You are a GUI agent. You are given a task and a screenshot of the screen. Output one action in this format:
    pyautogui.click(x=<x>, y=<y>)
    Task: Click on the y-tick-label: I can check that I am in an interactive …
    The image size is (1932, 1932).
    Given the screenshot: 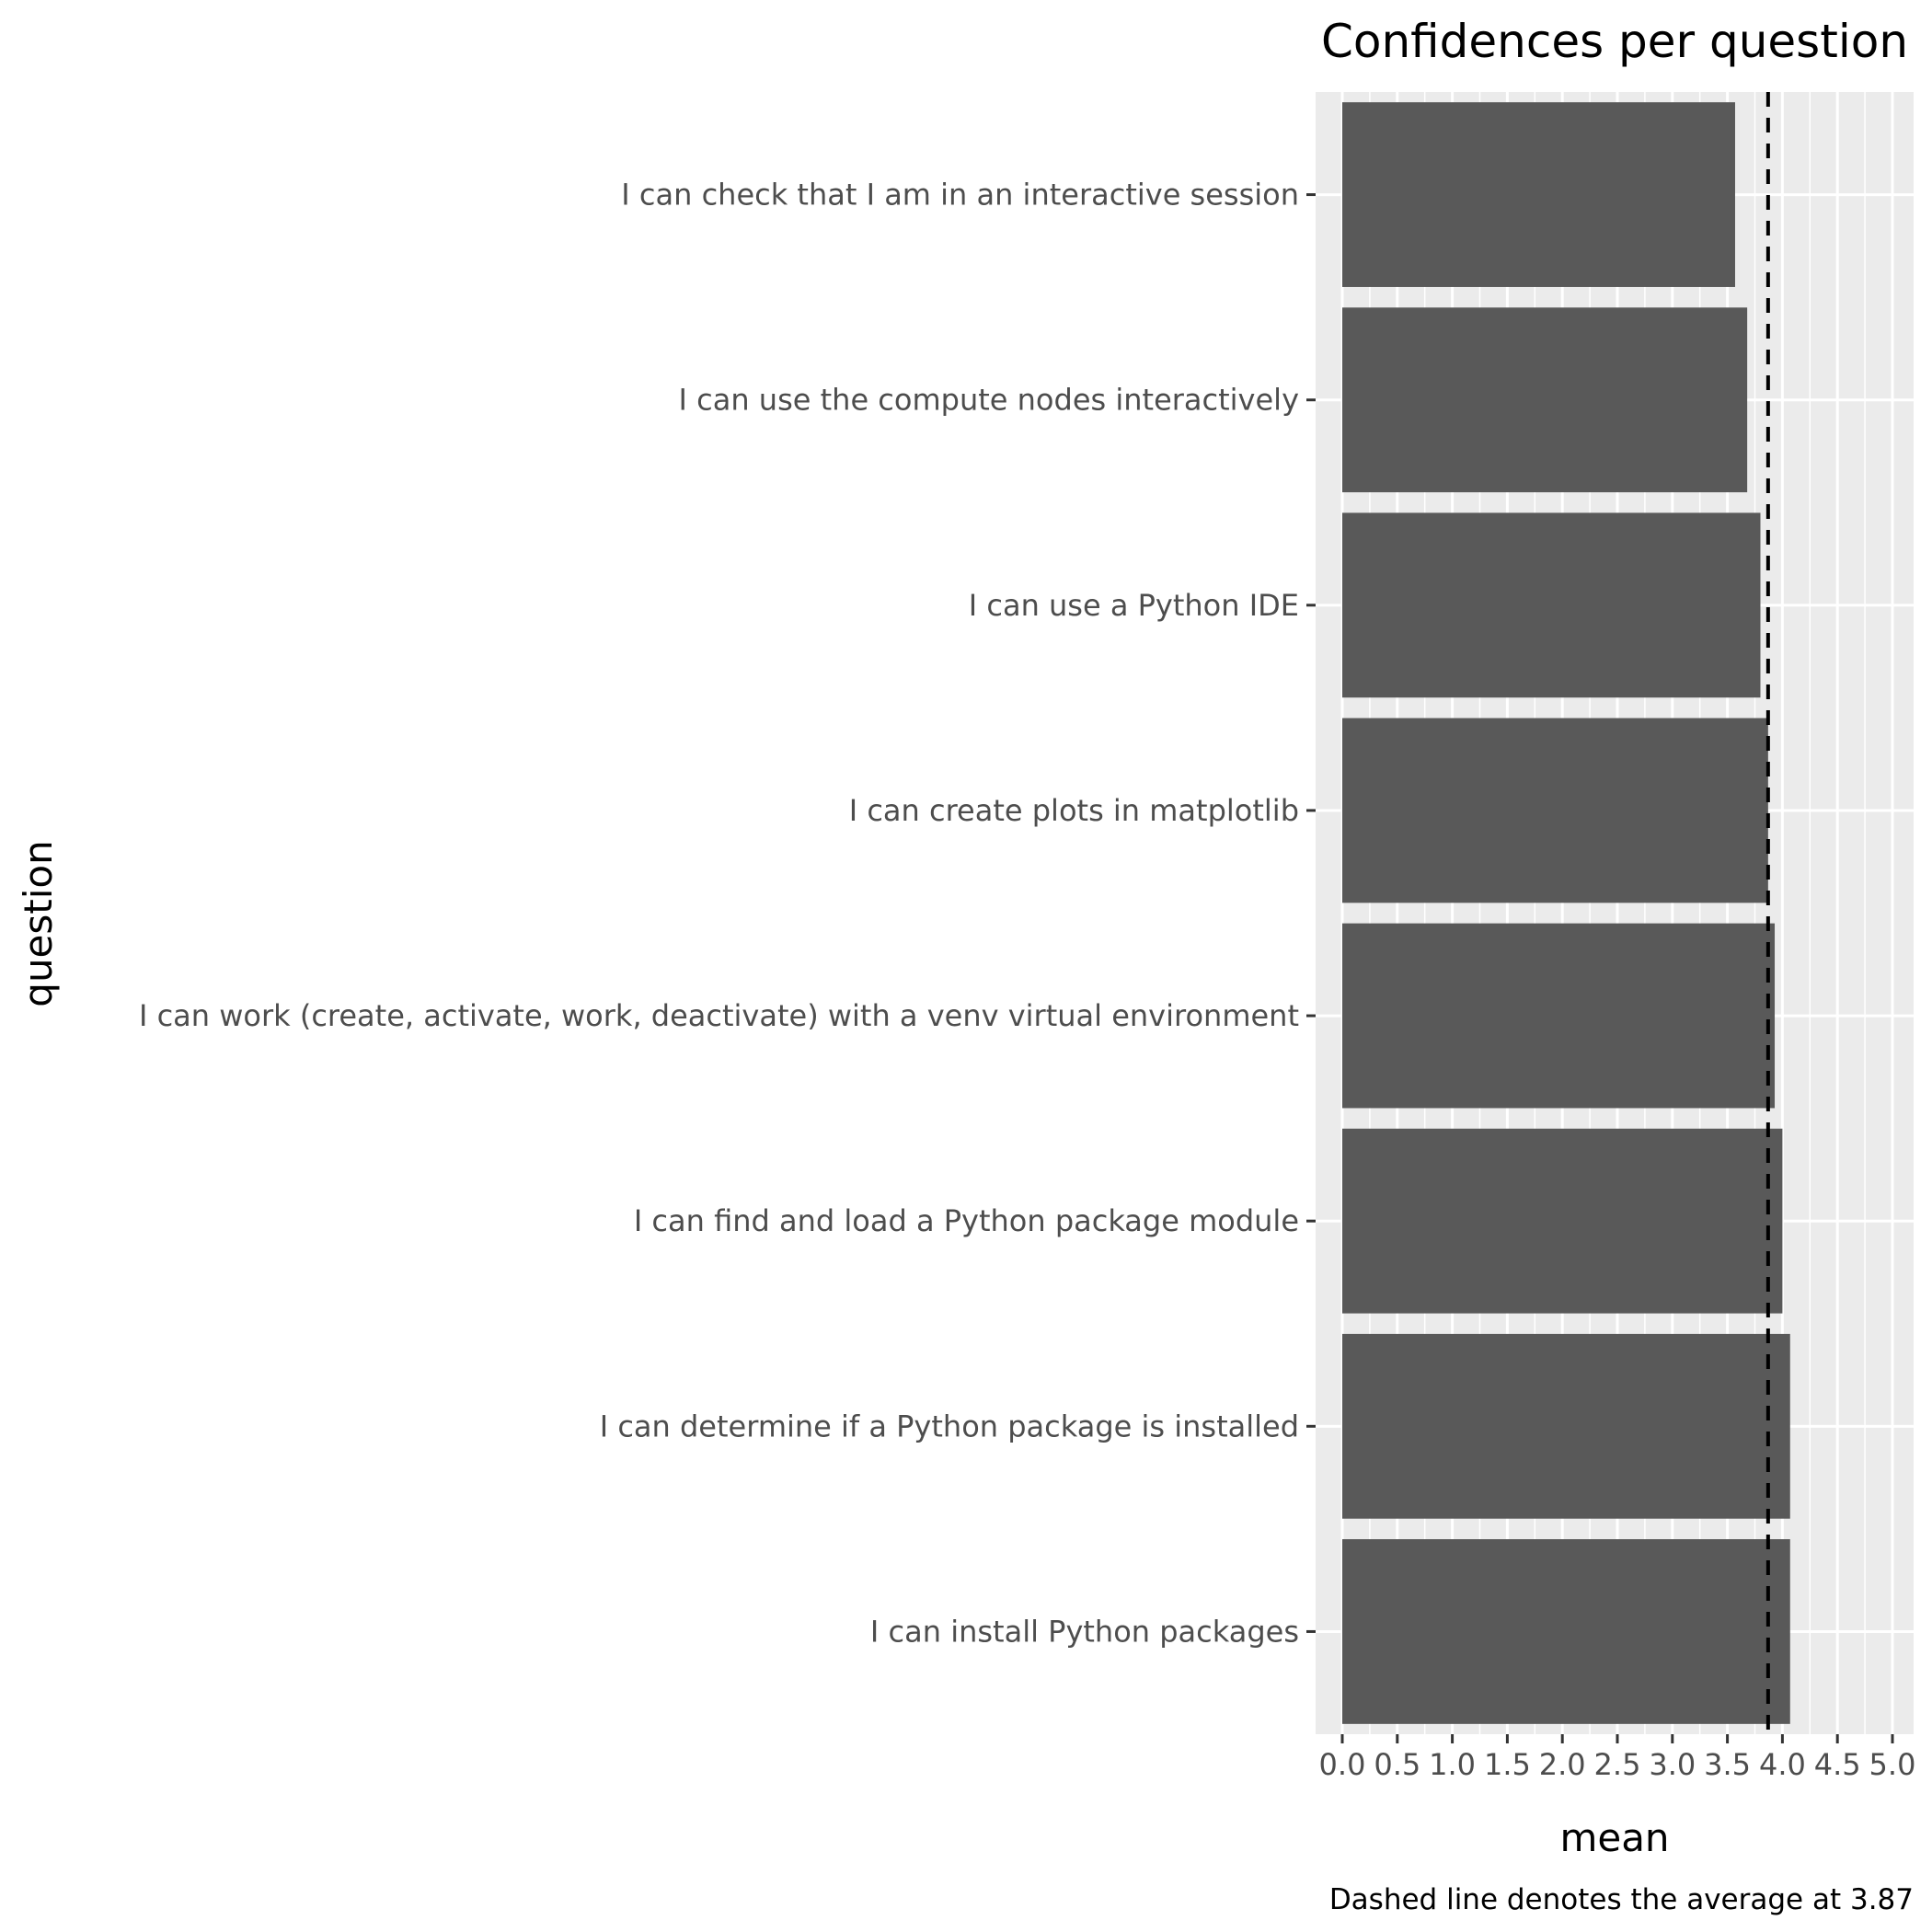 What is the action you would take?
    pyautogui.click(x=960, y=195)
    